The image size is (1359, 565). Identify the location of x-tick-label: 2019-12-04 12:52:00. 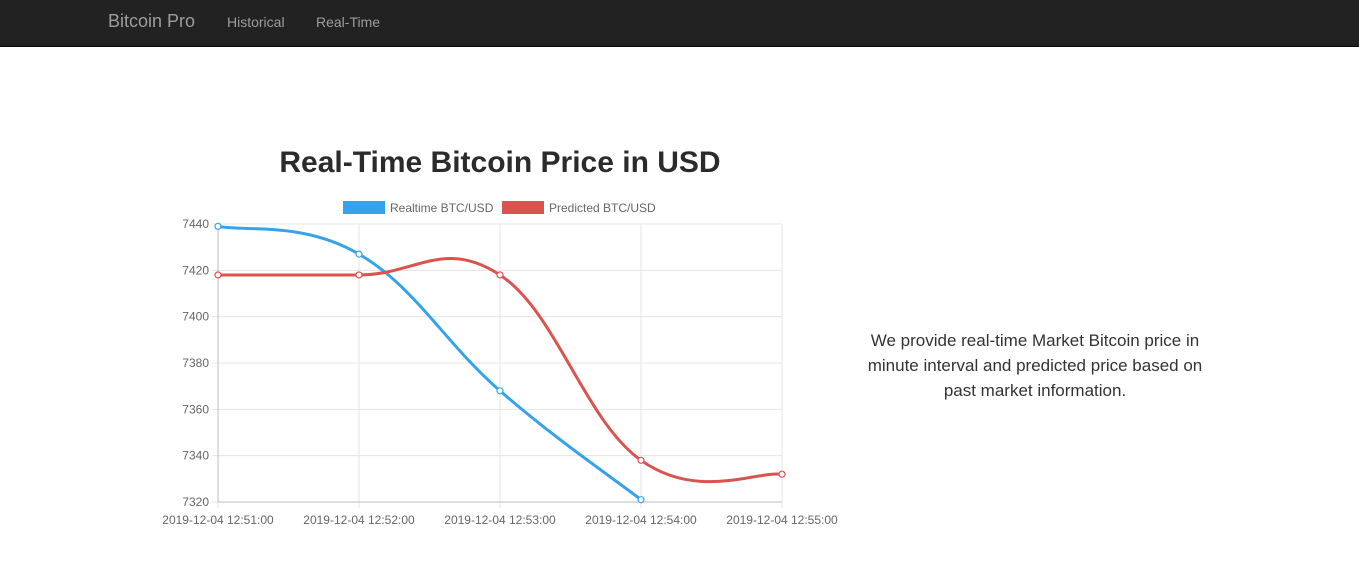
(359, 520).